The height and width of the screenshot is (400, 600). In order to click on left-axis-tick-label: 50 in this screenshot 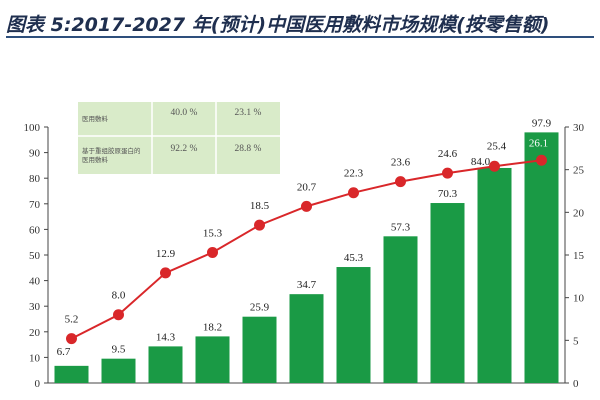, I will do `click(35, 256)`.